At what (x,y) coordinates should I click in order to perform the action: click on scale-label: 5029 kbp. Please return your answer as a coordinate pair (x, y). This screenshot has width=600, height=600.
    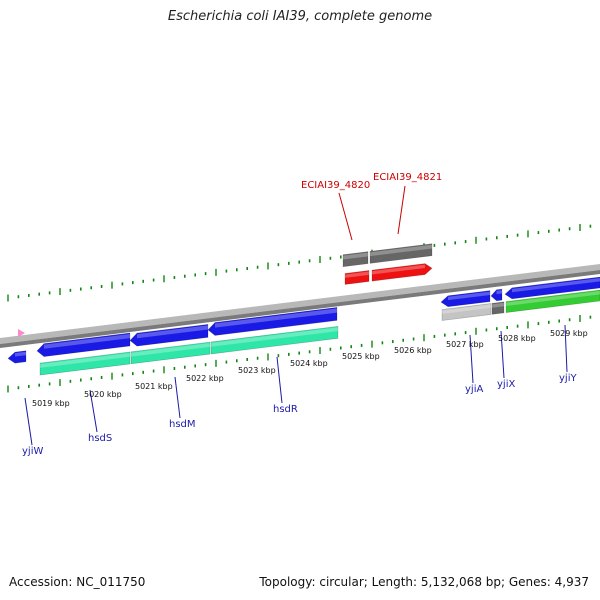
    Looking at the image, I should click on (569, 333).